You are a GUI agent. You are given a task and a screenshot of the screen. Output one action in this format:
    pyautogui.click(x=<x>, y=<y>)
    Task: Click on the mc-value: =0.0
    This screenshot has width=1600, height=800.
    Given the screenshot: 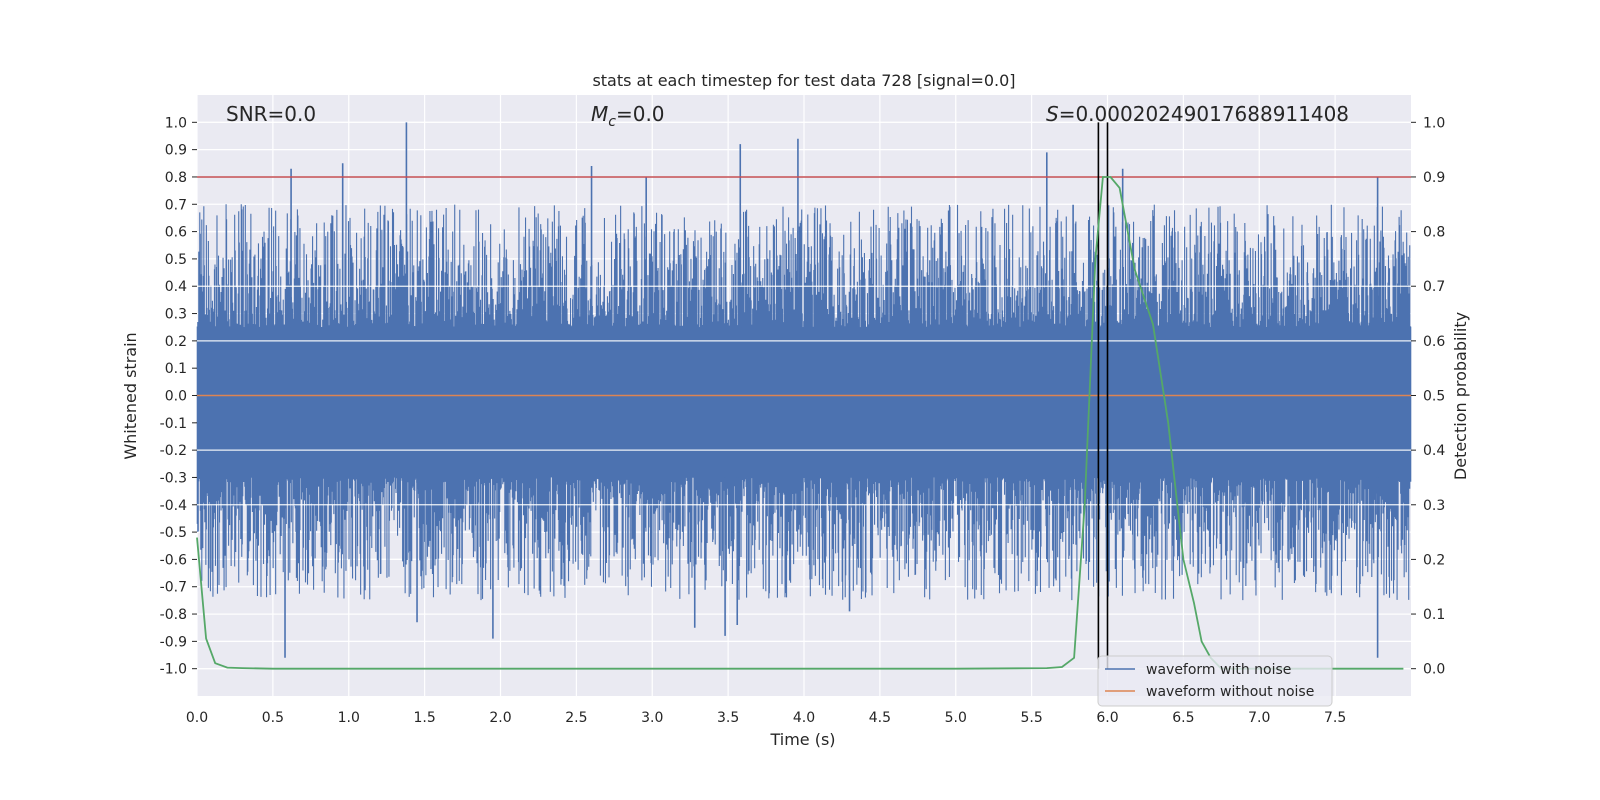 What is the action you would take?
    pyautogui.click(x=640, y=114)
    